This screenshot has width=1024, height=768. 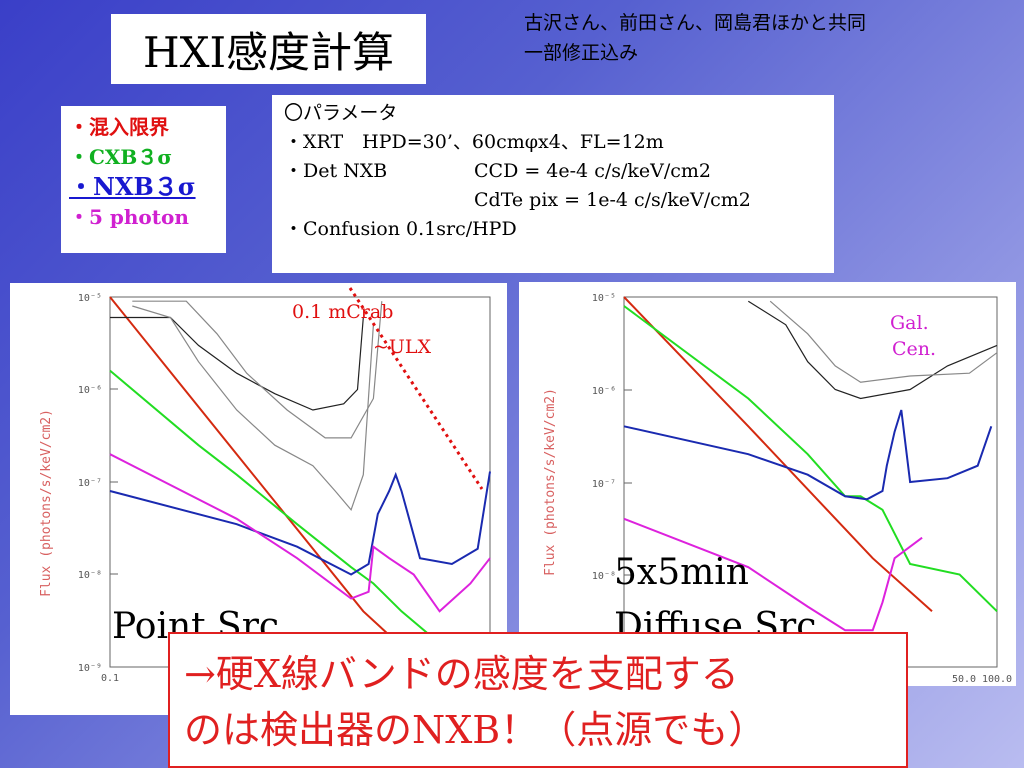 What do you see at coordinates (341, 113) in the screenshot?
I see `param-header: 〇パラメータ` at bounding box center [341, 113].